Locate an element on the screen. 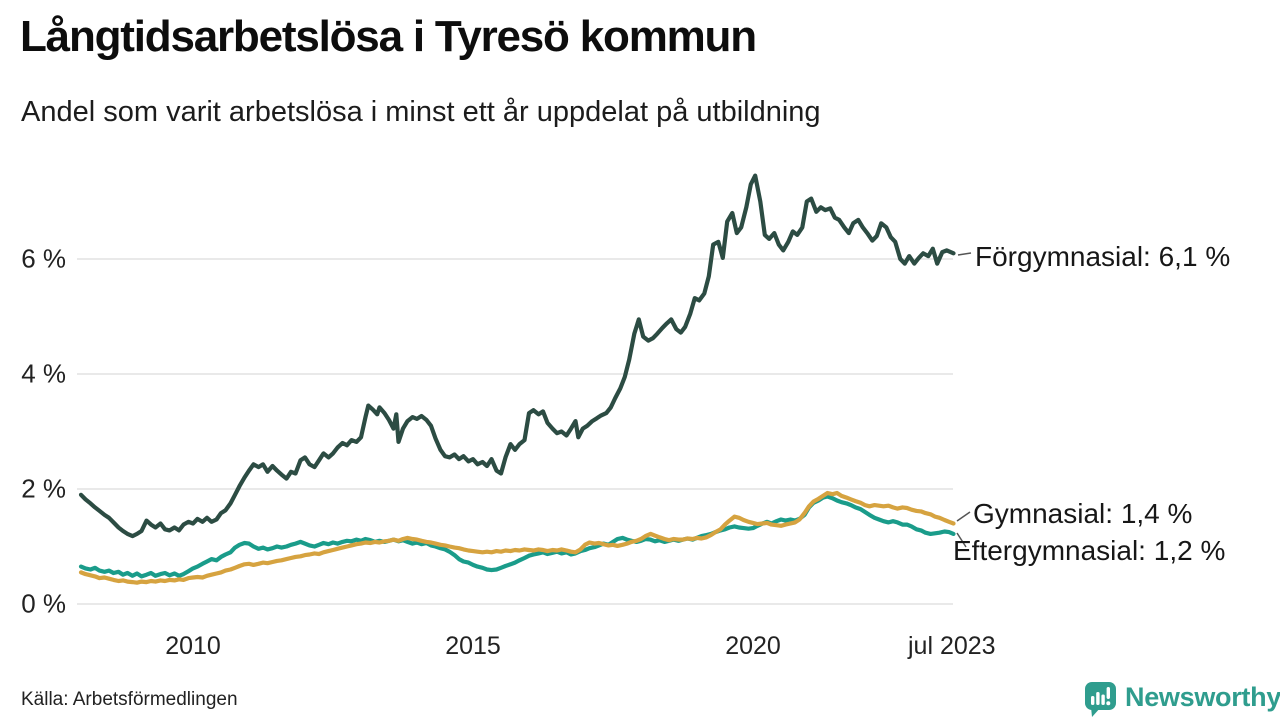  y-axis-tick-label: 6 % is located at coordinates (43, 258).